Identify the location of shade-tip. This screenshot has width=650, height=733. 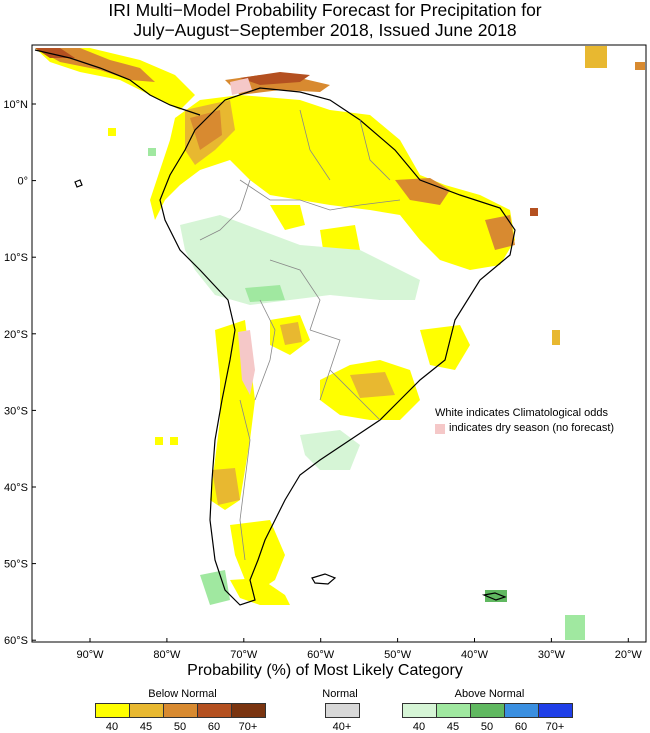
(260, 591).